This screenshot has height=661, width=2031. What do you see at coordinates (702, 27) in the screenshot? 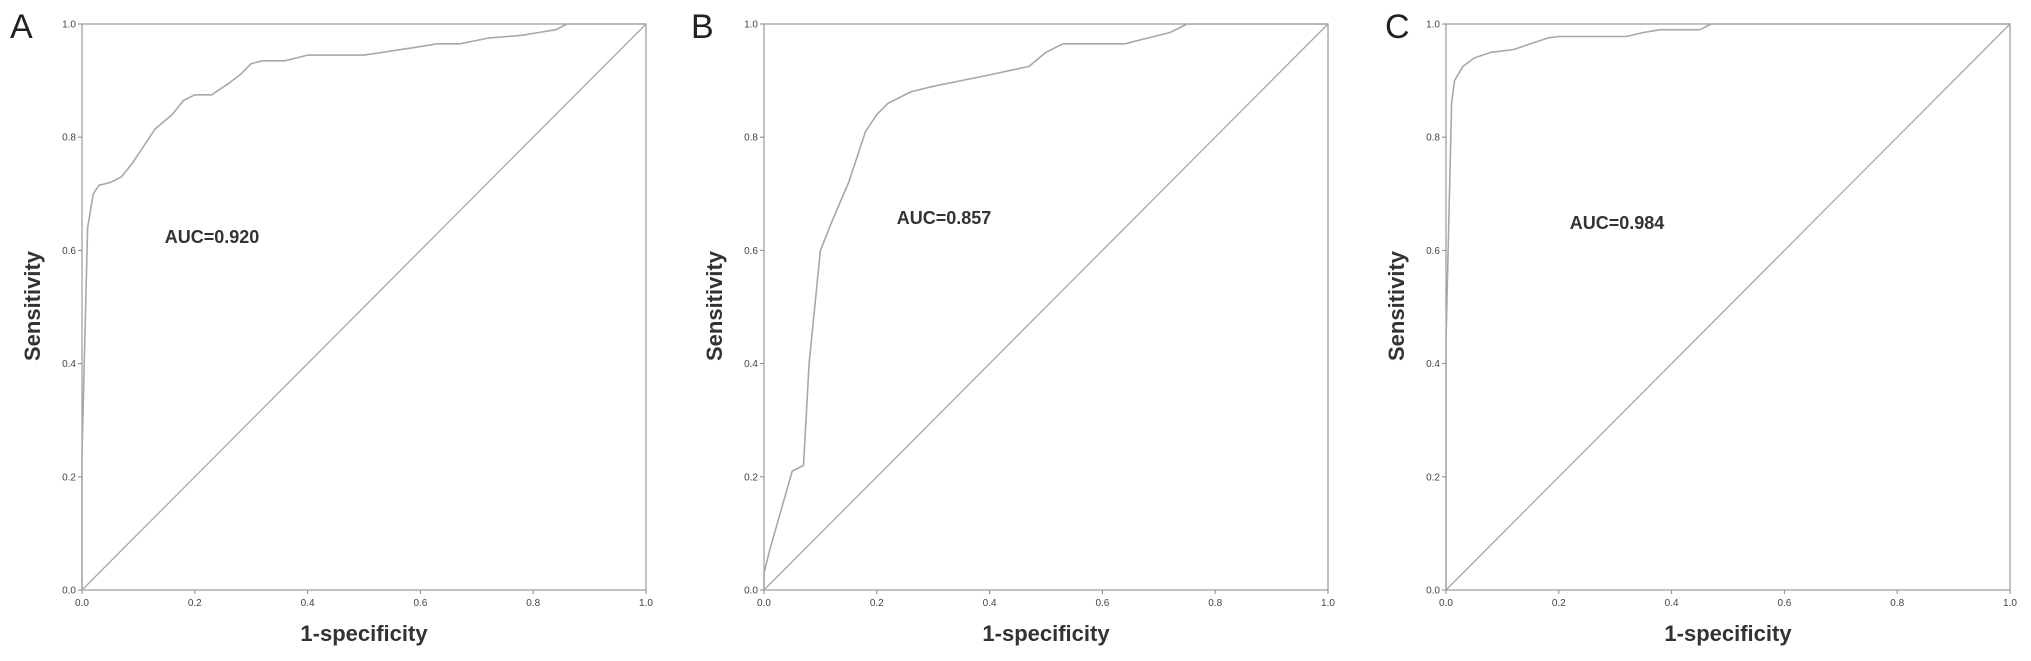
I see `panel-letter: B` at bounding box center [702, 27].